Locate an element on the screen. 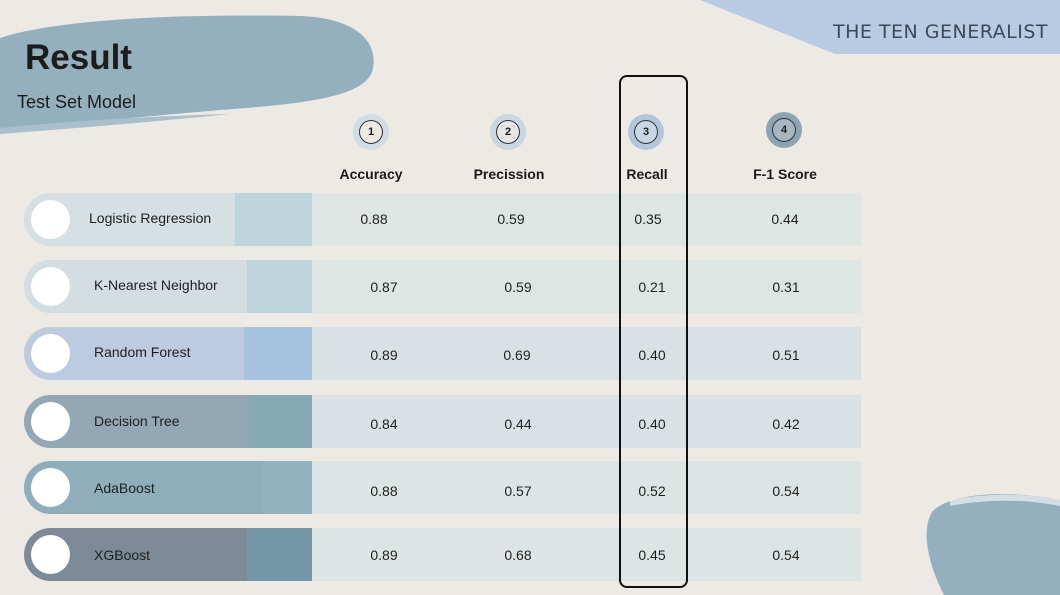 The image size is (1060, 595). column-header-recall: Recall is located at coordinates (647, 174).